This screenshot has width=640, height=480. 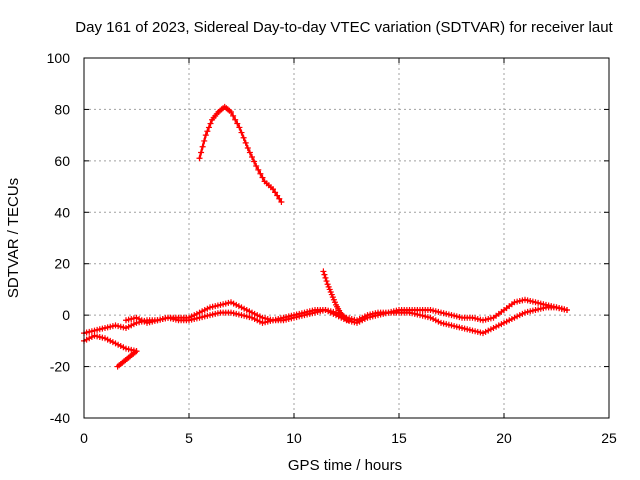 What do you see at coordinates (62, 161) in the screenshot?
I see `y-tick-label: 60` at bounding box center [62, 161].